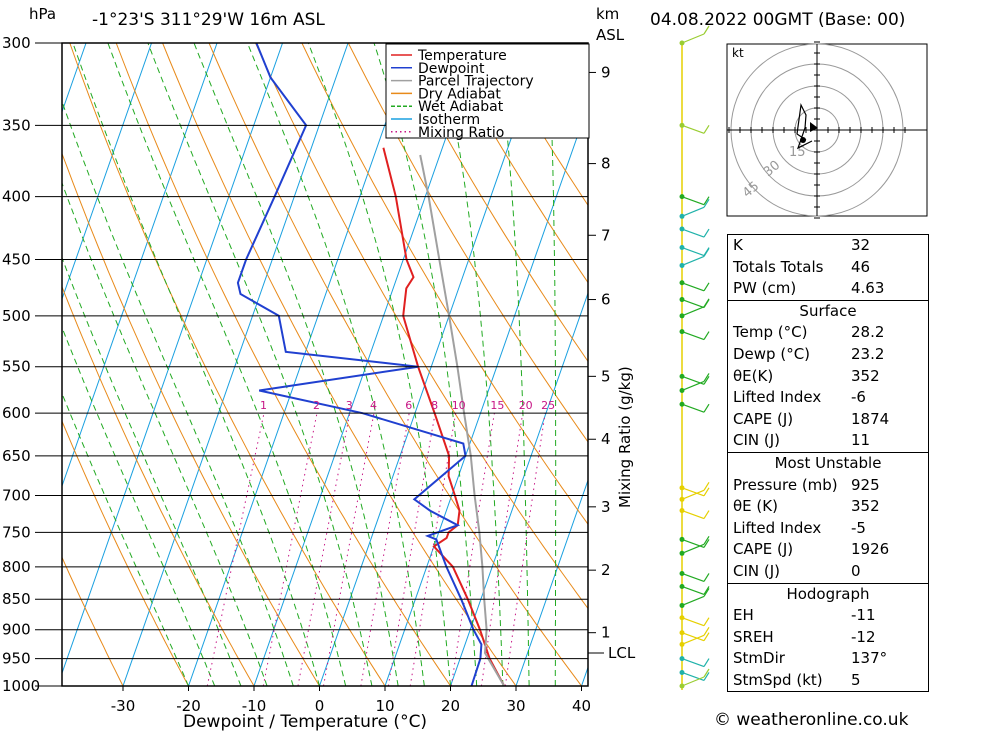  I want to click on wind-barb-dot, so click(682, 511).